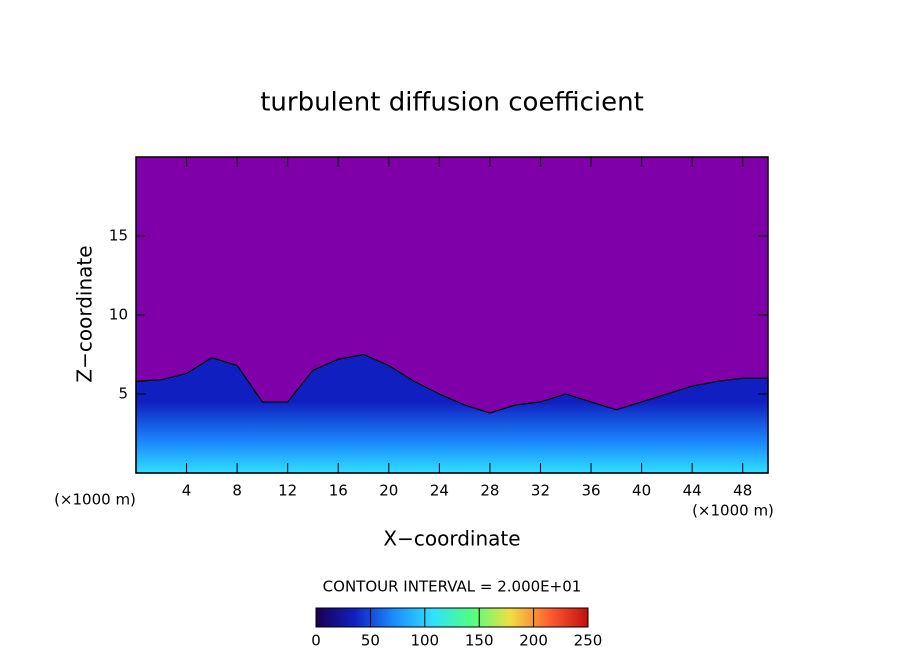 The image size is (904, 654). Describe the element at coordinates (388, 491) in the screenshot. I see `x-tick-label: 20` at that location.